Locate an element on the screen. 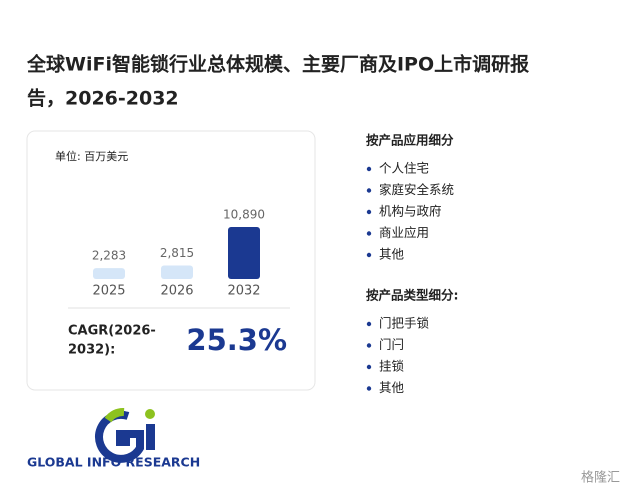 The height and width of the screenshot is (495, 630). segment-heading: 按产品类型细分: is located at coordinates (412, 295).